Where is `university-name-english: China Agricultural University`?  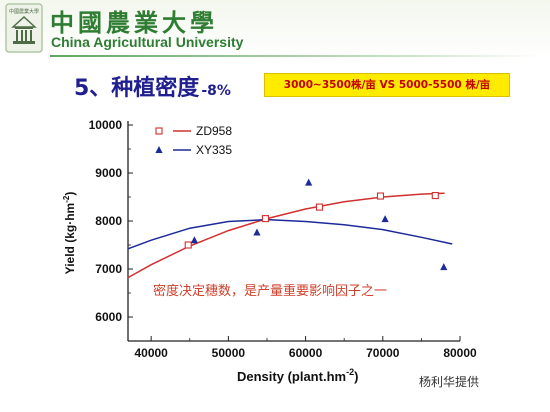
university-name-english: China Agricultural University is located at coordinates (147, 42).